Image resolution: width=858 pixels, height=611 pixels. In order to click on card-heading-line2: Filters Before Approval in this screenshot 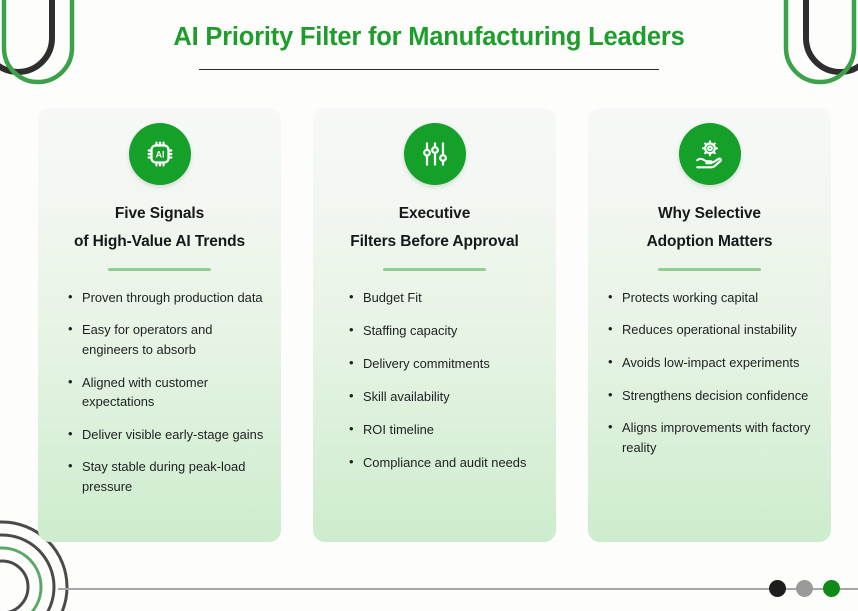, I will do `click(434, 242)`.